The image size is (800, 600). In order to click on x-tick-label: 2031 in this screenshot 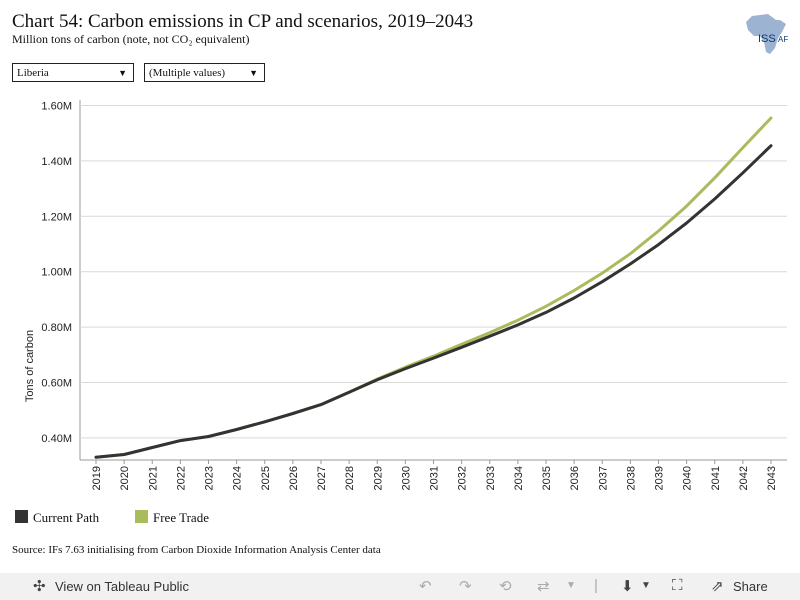, I will do `click(435, 478)`.